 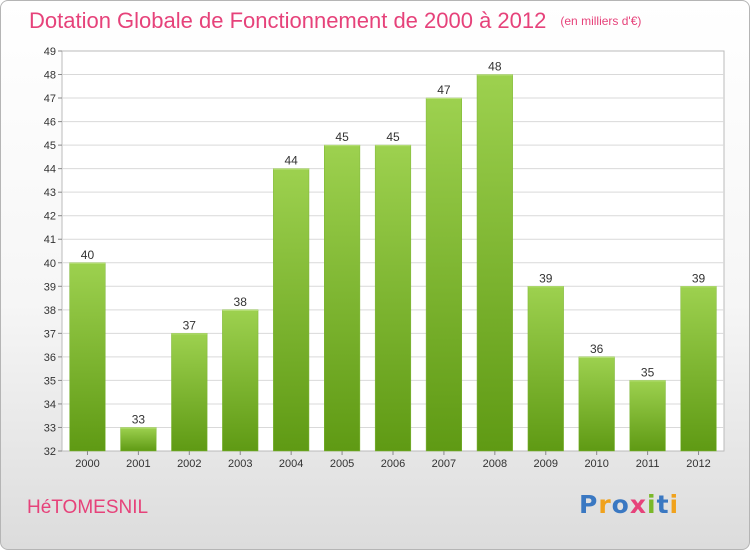 I want to click on brand-letter: t, so click(x=663, y=504).